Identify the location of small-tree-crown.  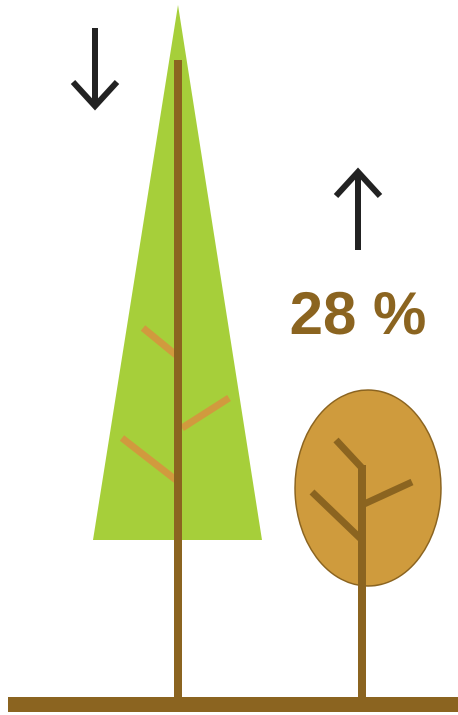
(368, 488).